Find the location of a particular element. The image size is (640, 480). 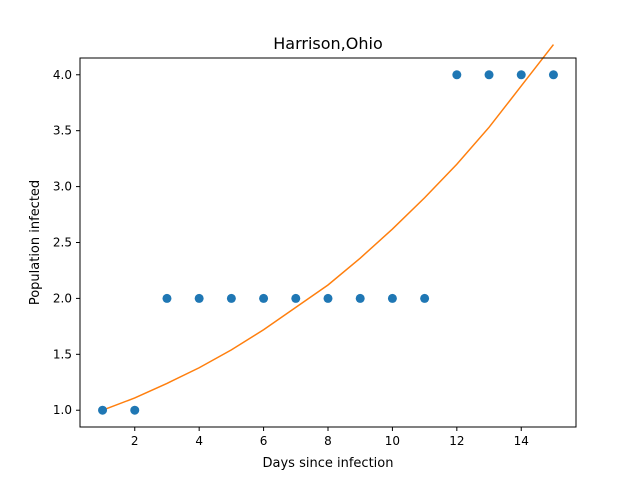

x-axis: 2 4 6 8 10 12 14 is located at coordinates (330, 437).